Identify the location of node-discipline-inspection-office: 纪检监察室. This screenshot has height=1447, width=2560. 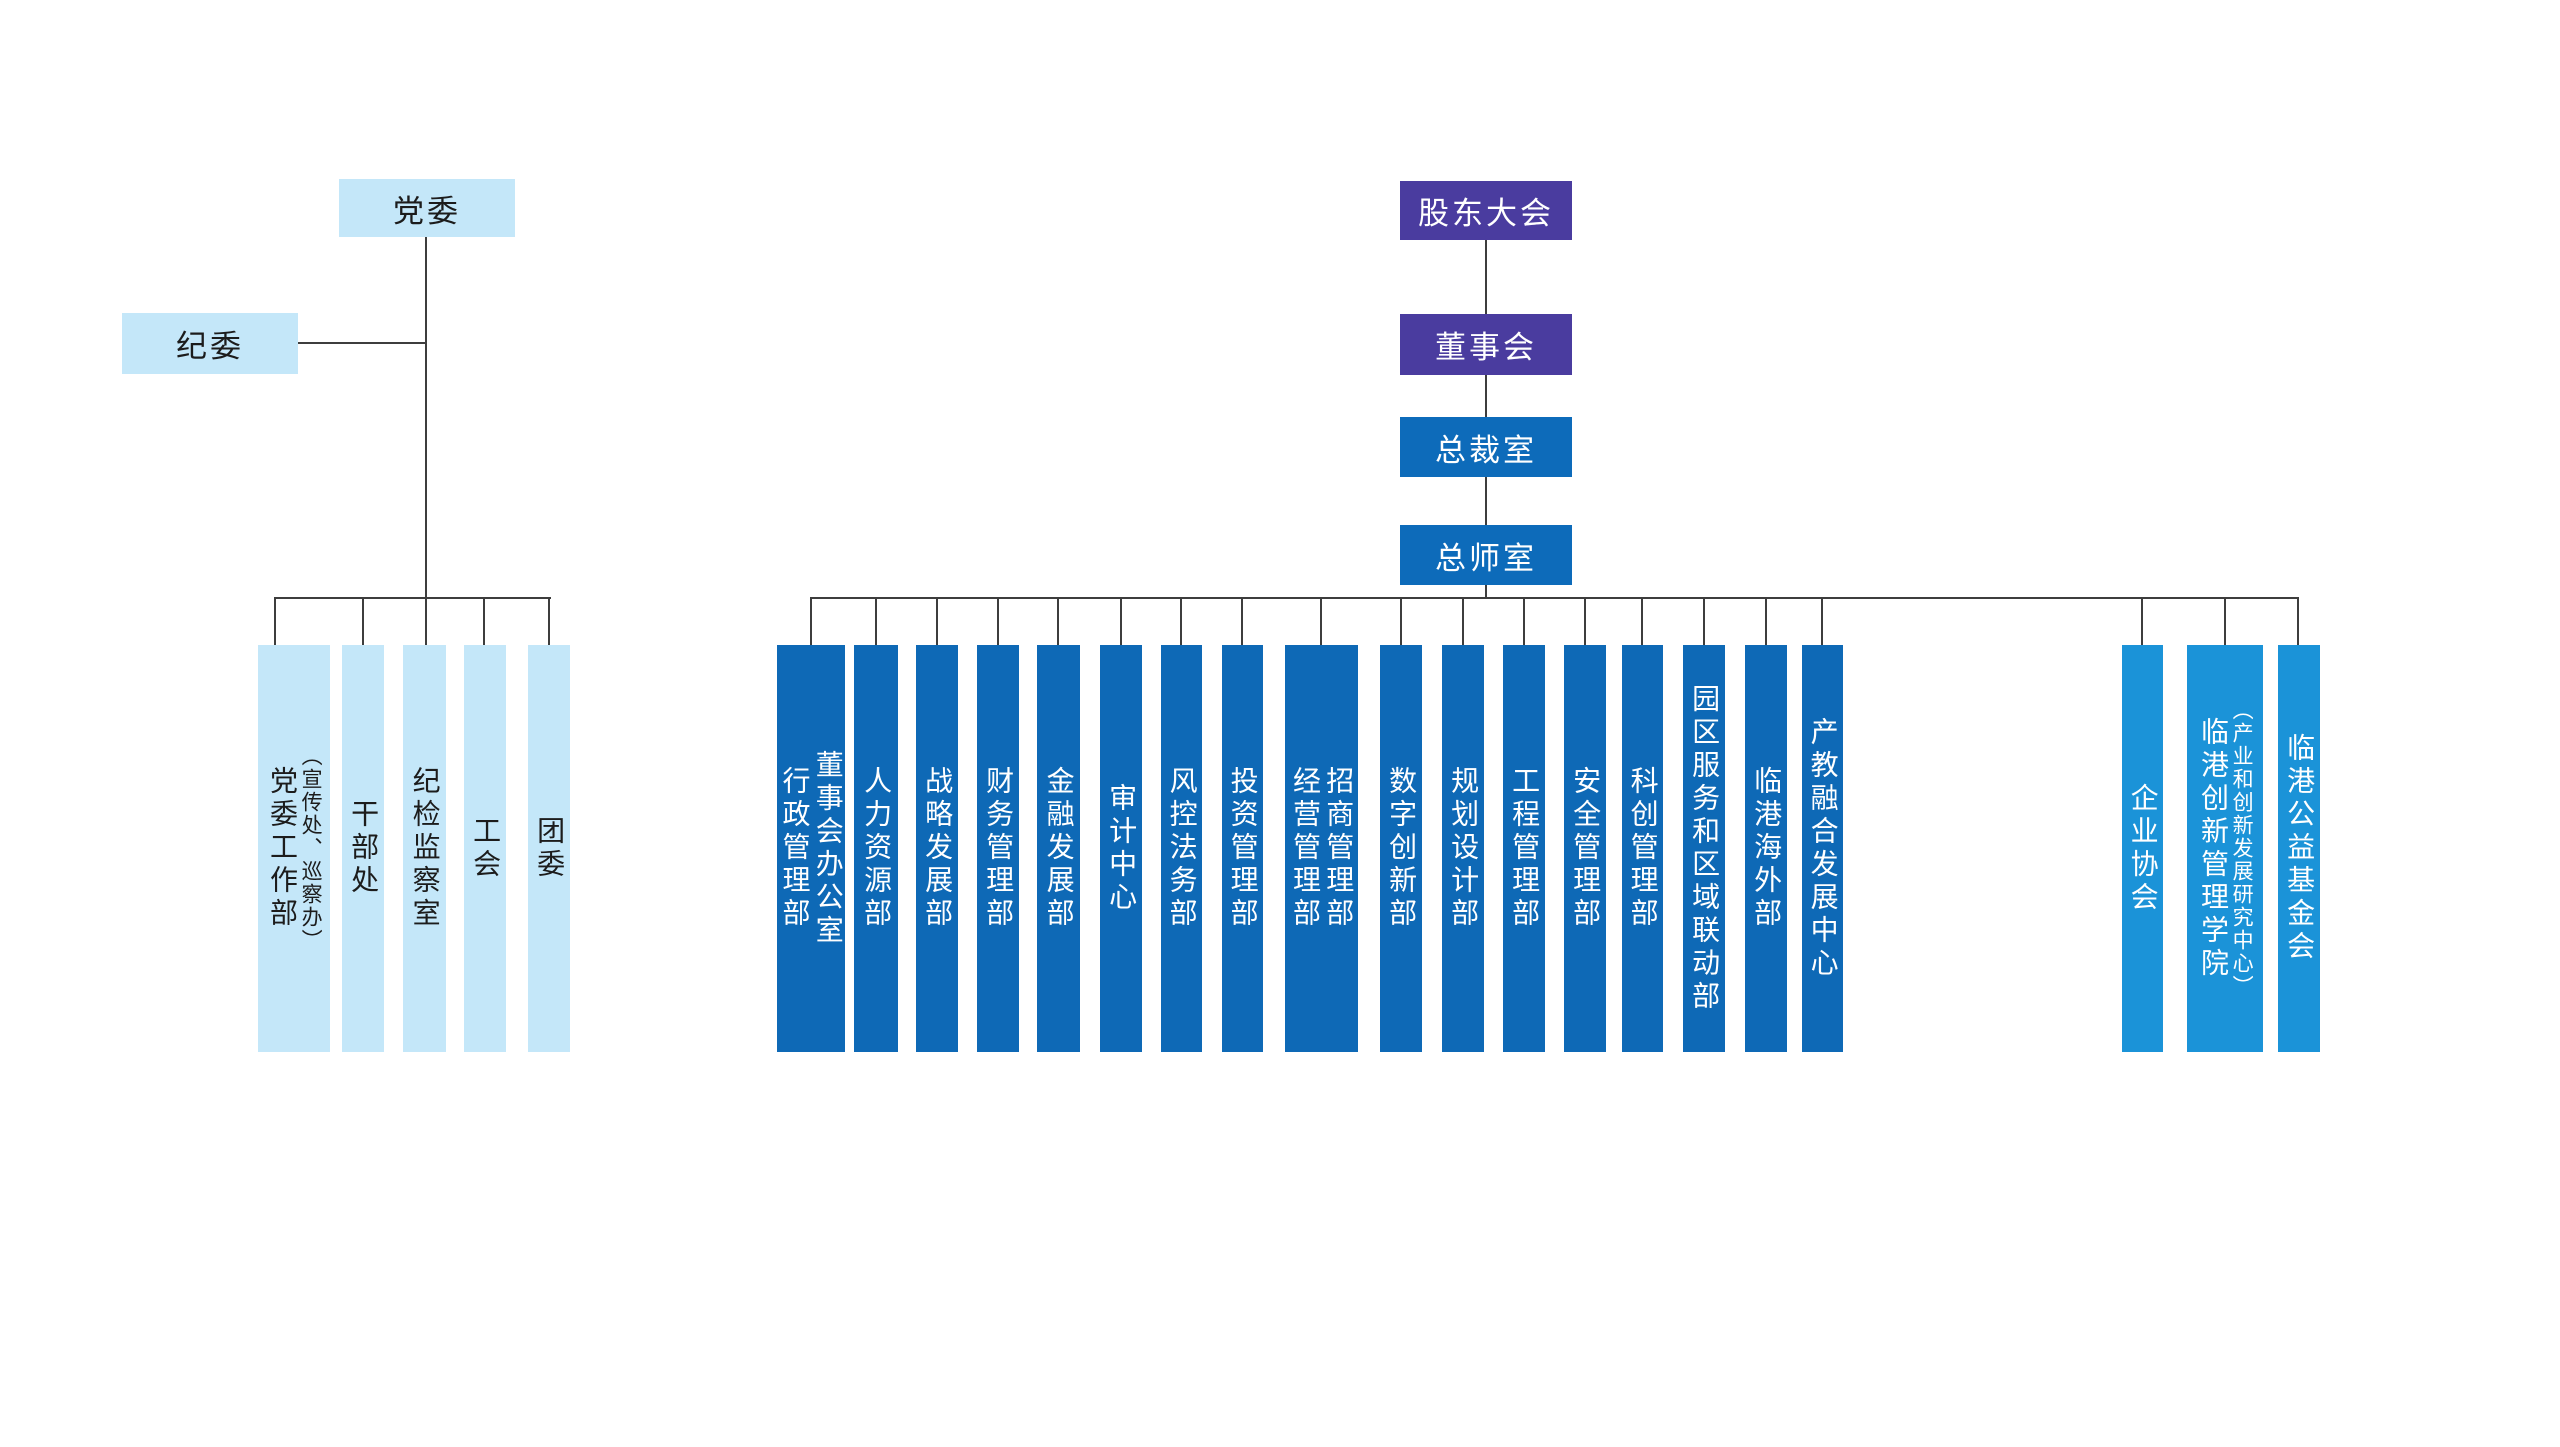
(424, 848).